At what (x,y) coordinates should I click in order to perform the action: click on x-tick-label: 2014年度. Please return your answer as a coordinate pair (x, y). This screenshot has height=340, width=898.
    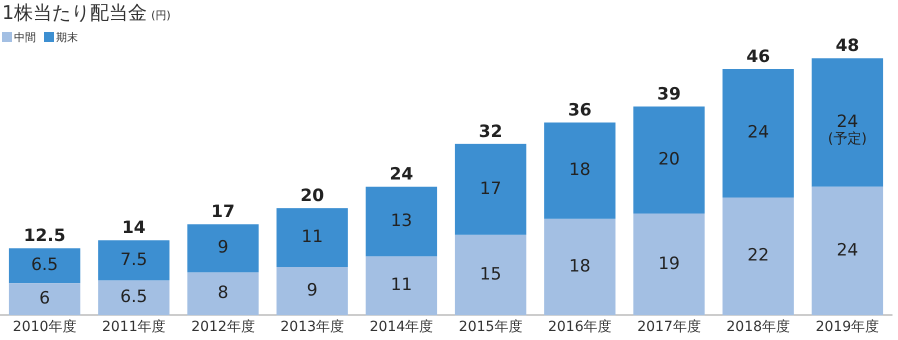
    Looking at the image, I should click on (402, 327).